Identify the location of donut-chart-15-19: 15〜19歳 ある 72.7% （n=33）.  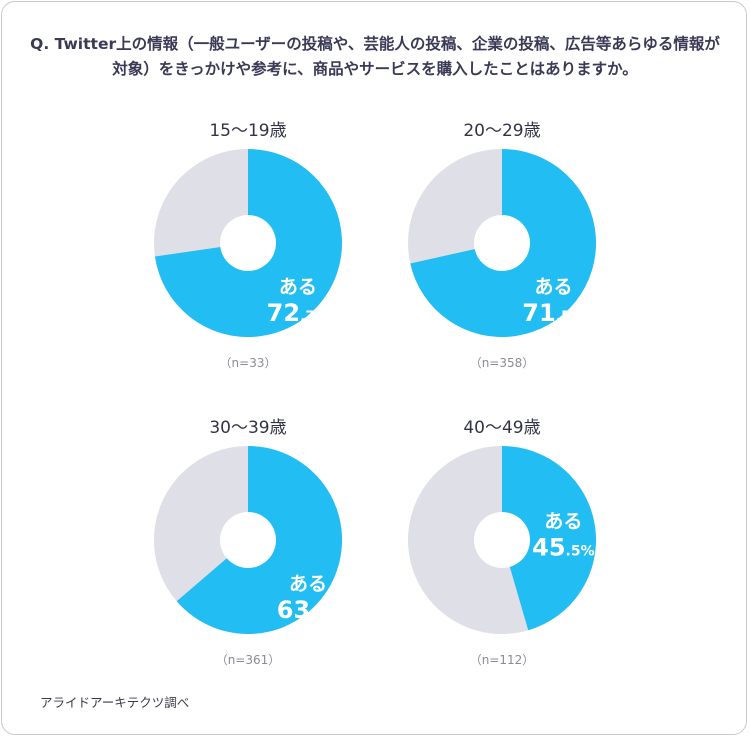
(248, 251).